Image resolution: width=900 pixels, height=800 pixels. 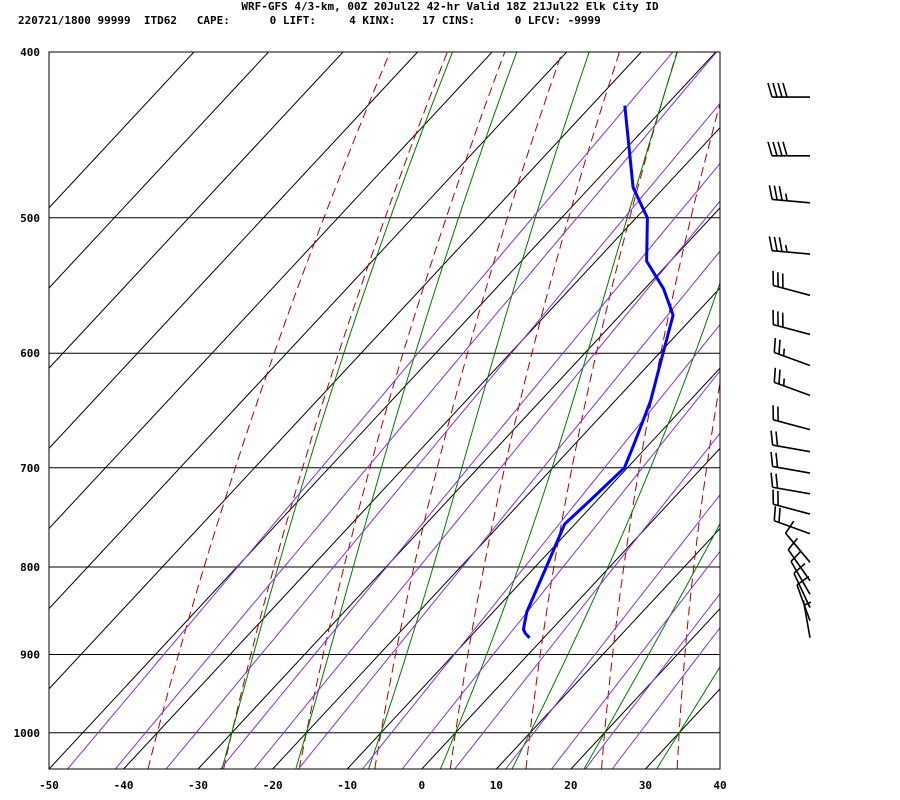 I want to click on wind-barbs, so click(x=789, y=360).